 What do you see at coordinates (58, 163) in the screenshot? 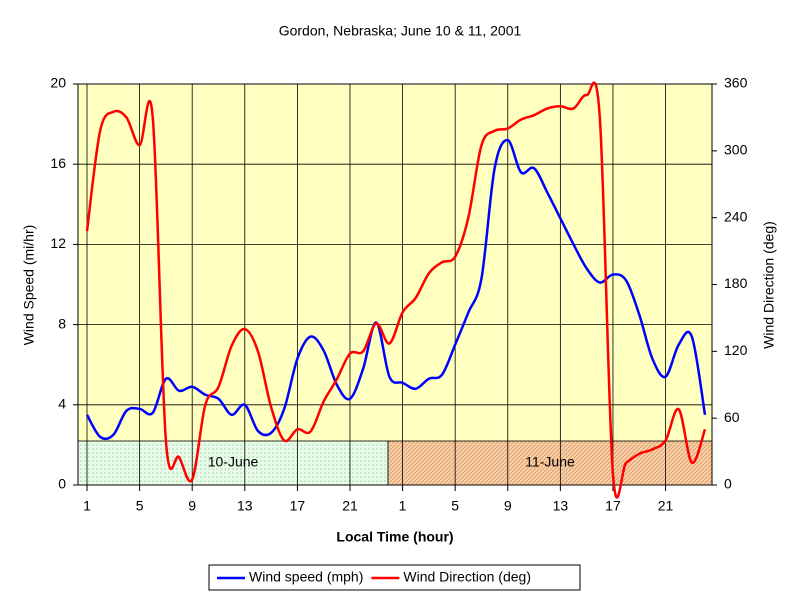
I see `y-tick-label: 16` at bounding box center [58, 163].